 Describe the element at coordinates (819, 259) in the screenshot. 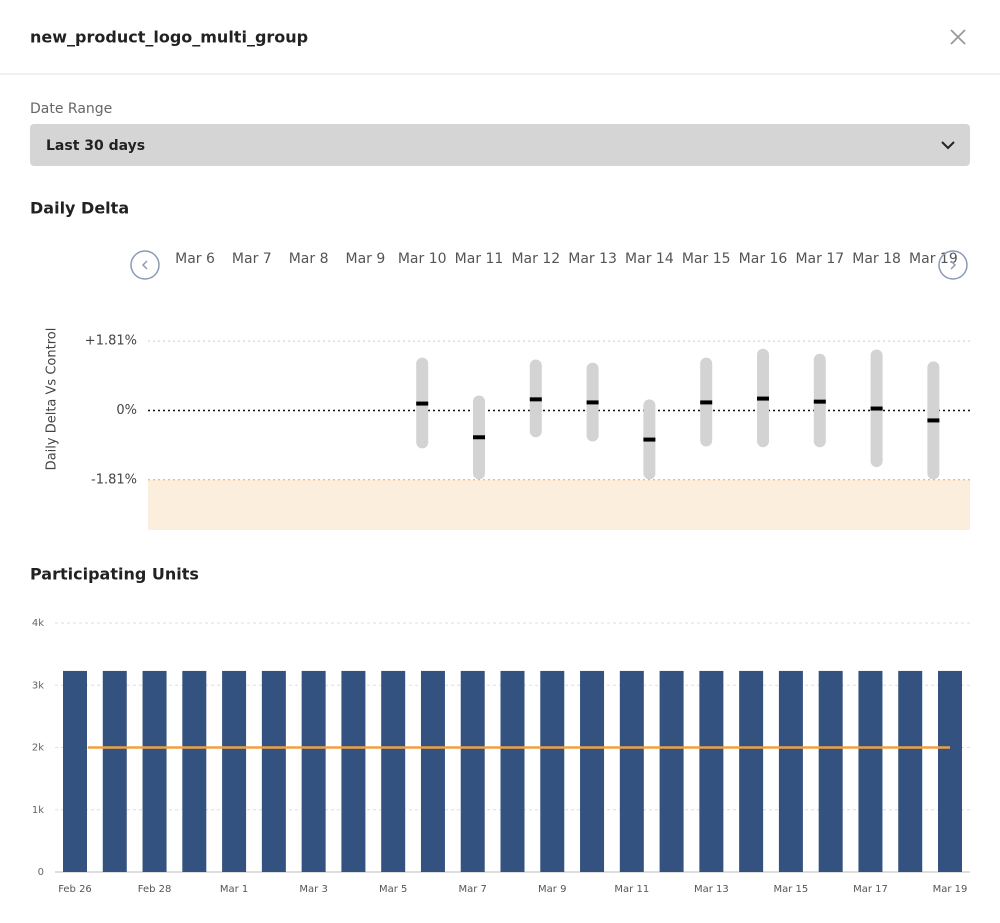

I see `date-label: Mar 17` at that location.